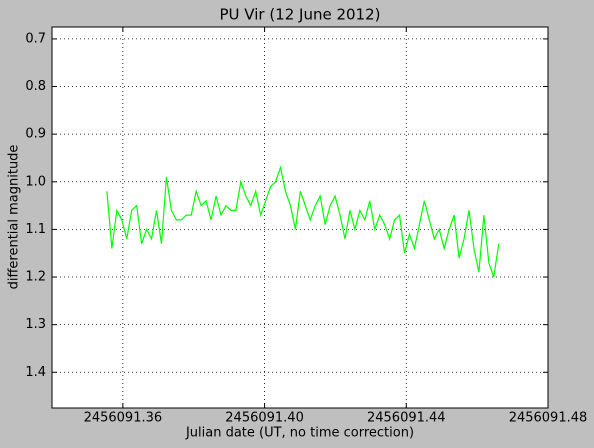 This screenshot has width=594, height=448. What do you see at coordinates (406, 418) in the screenshot?
I see `x-tick-label: 2456091.44` at bounding box center [406, 418].